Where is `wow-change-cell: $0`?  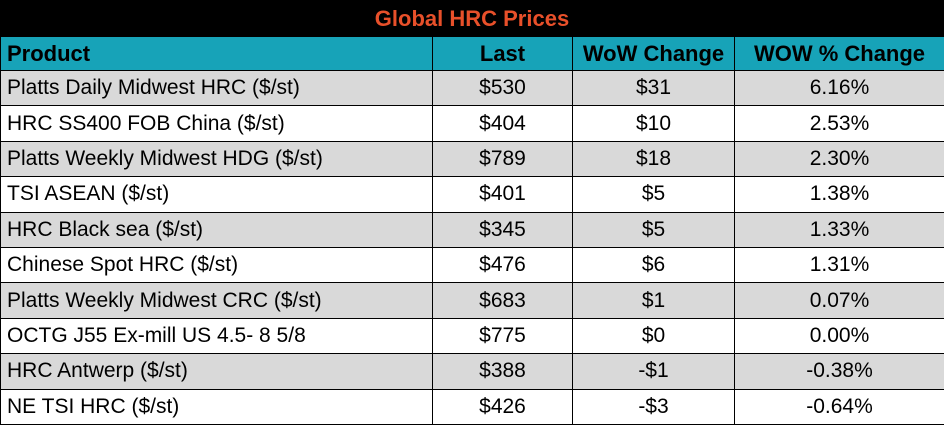
wow-change-cell: $0 is located at coordinates (654, 335).